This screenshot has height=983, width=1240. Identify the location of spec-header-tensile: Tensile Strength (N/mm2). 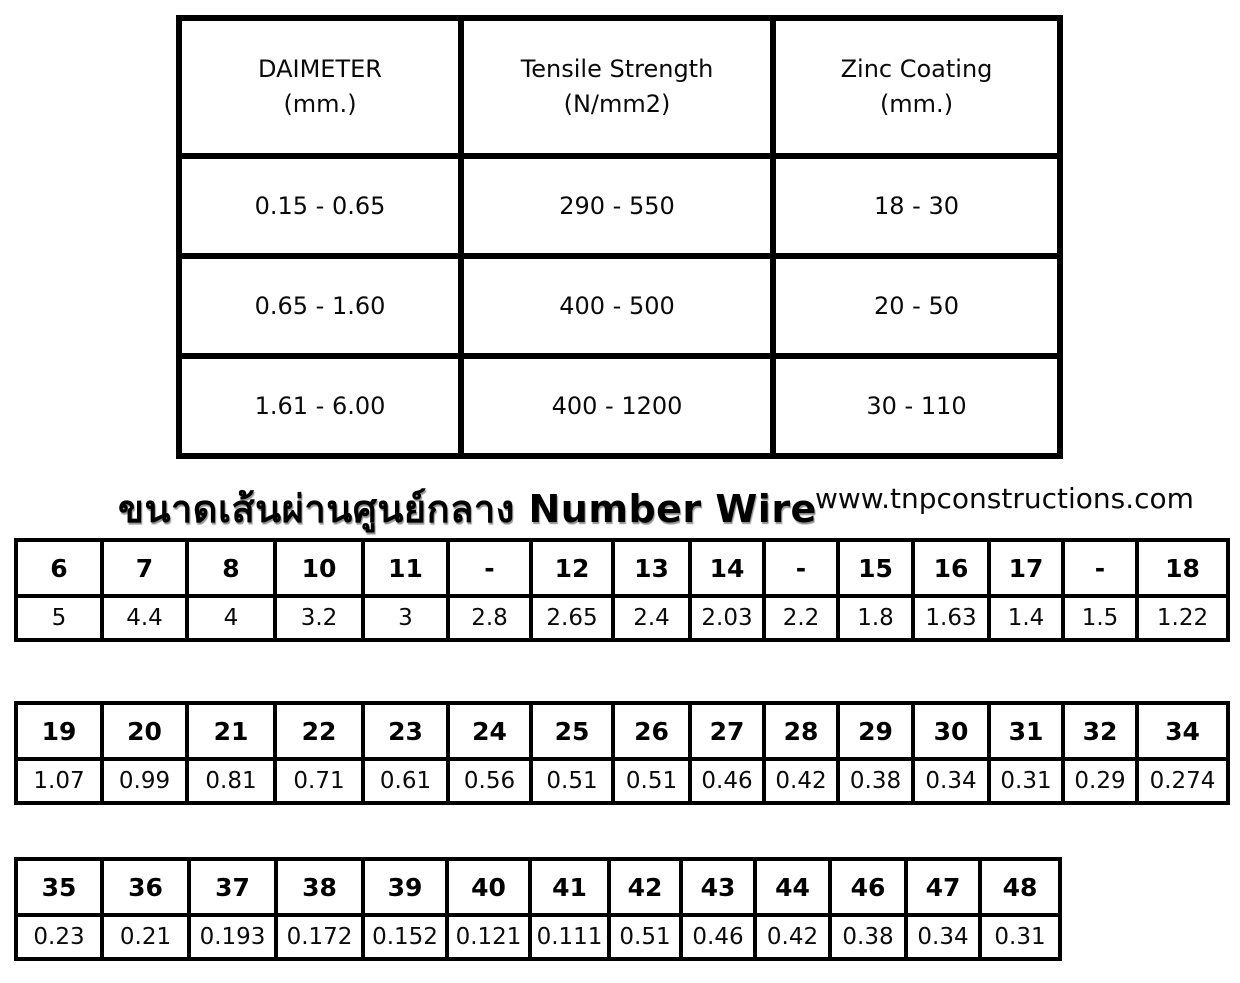
(617, 87).